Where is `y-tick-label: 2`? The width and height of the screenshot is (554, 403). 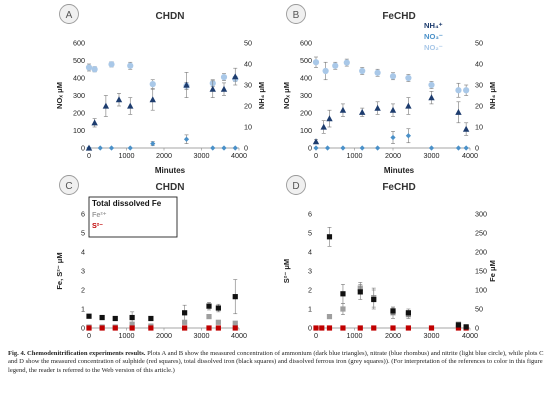
y-tick-label: 2 is located at coordinates (310, 290).